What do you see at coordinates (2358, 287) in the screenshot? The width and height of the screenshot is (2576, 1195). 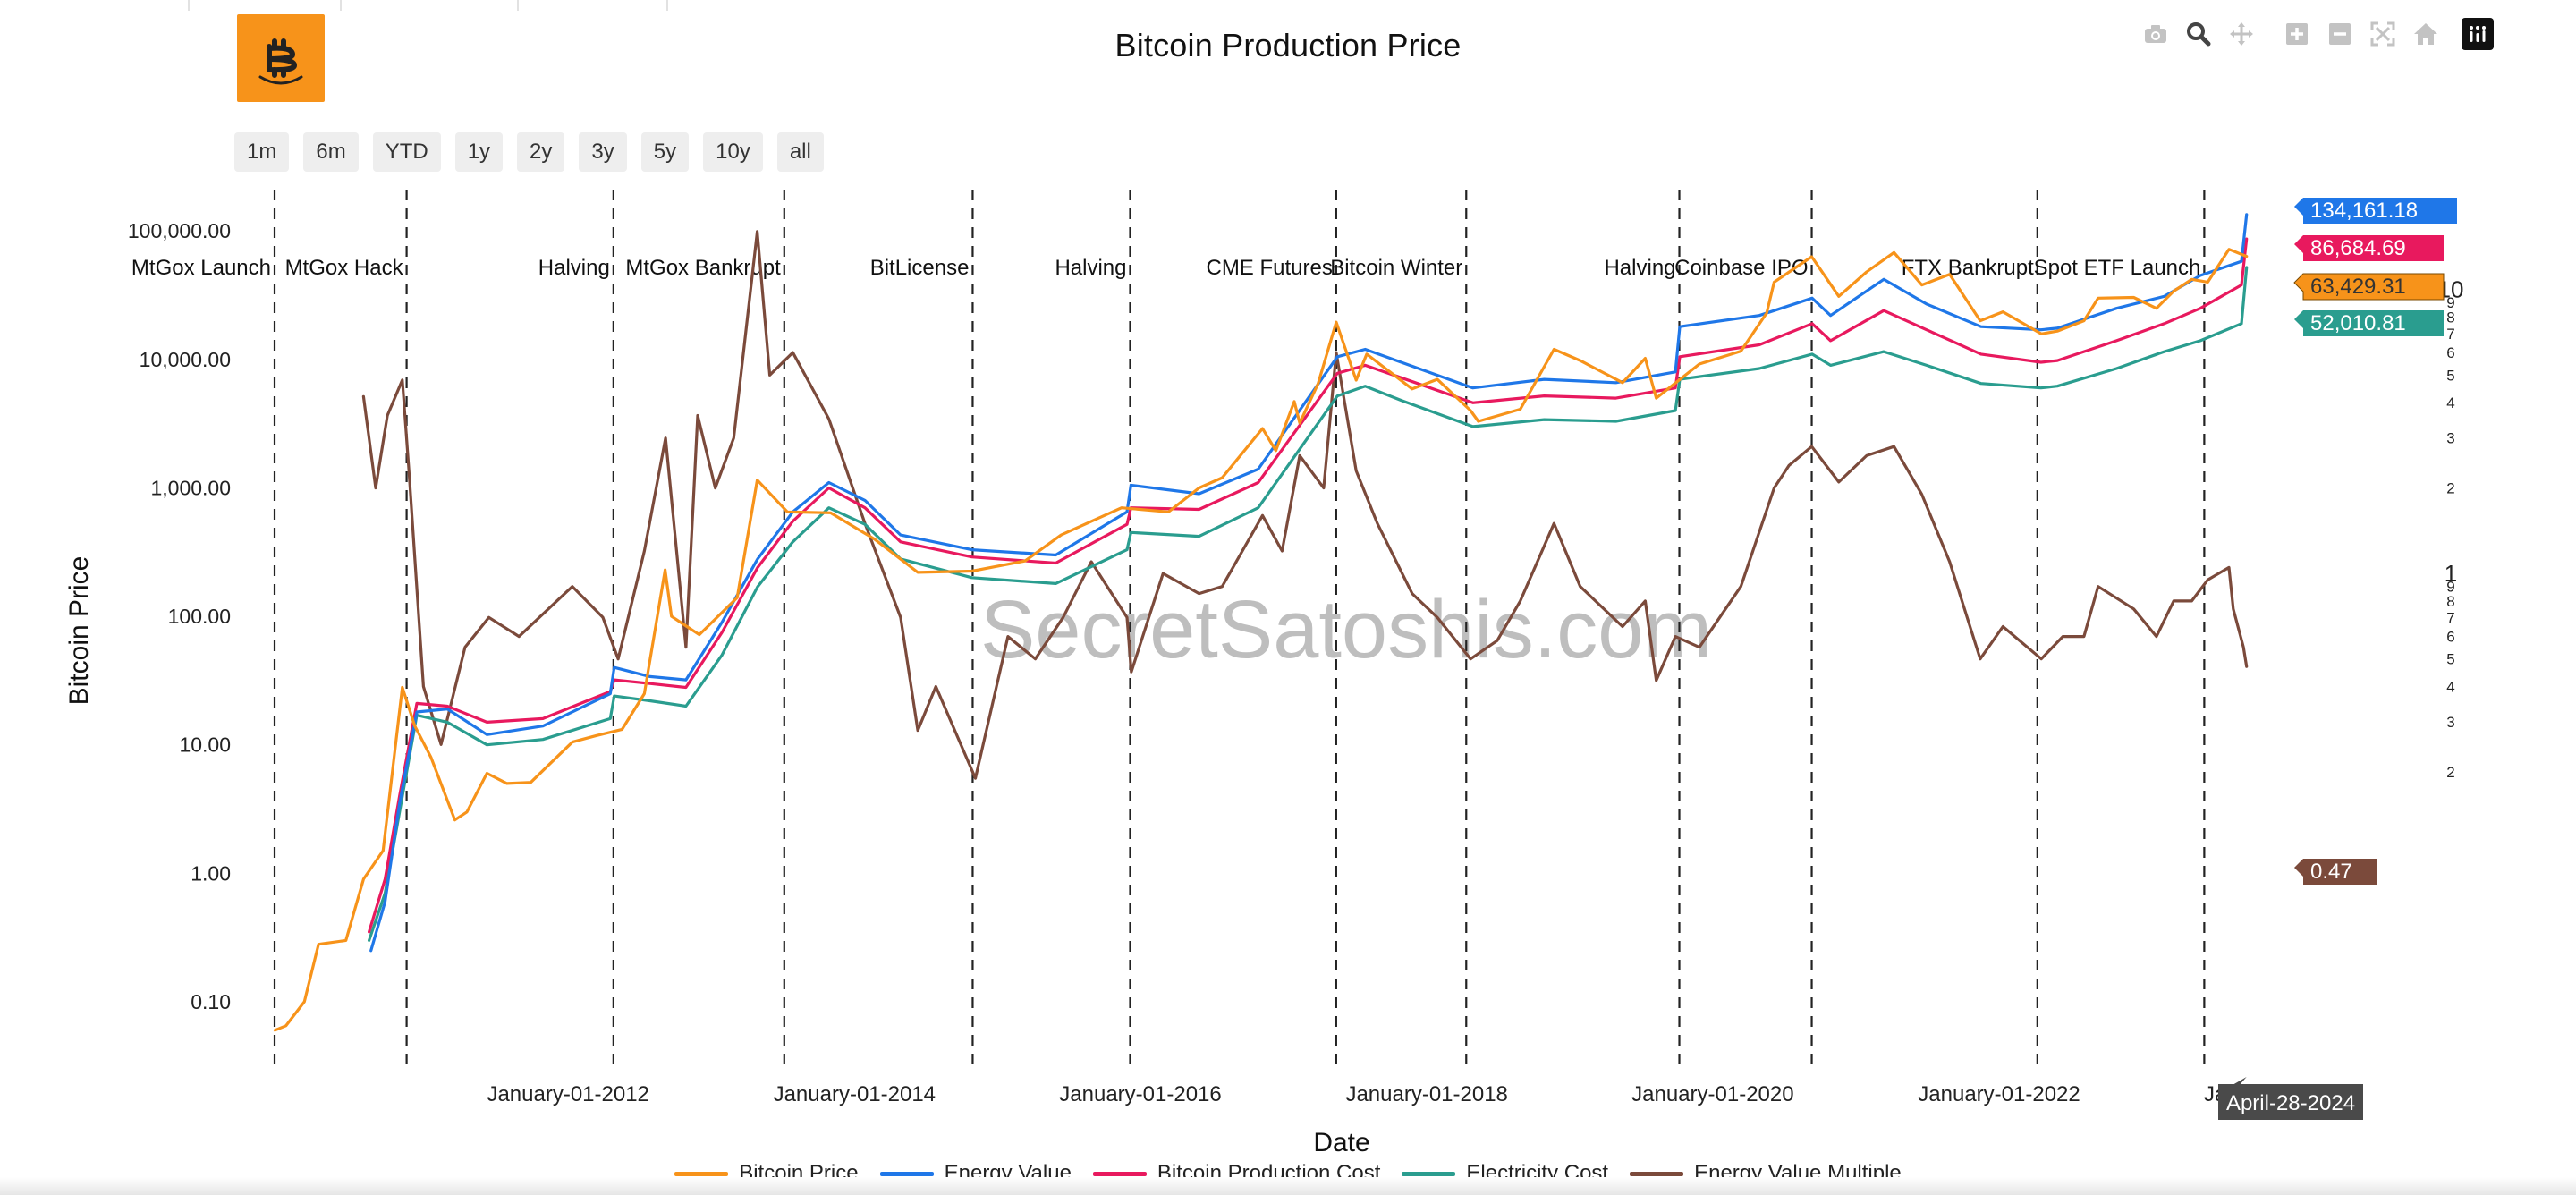 I see `end-value-label: 63,429.31` at bounding box center [2358, 287].